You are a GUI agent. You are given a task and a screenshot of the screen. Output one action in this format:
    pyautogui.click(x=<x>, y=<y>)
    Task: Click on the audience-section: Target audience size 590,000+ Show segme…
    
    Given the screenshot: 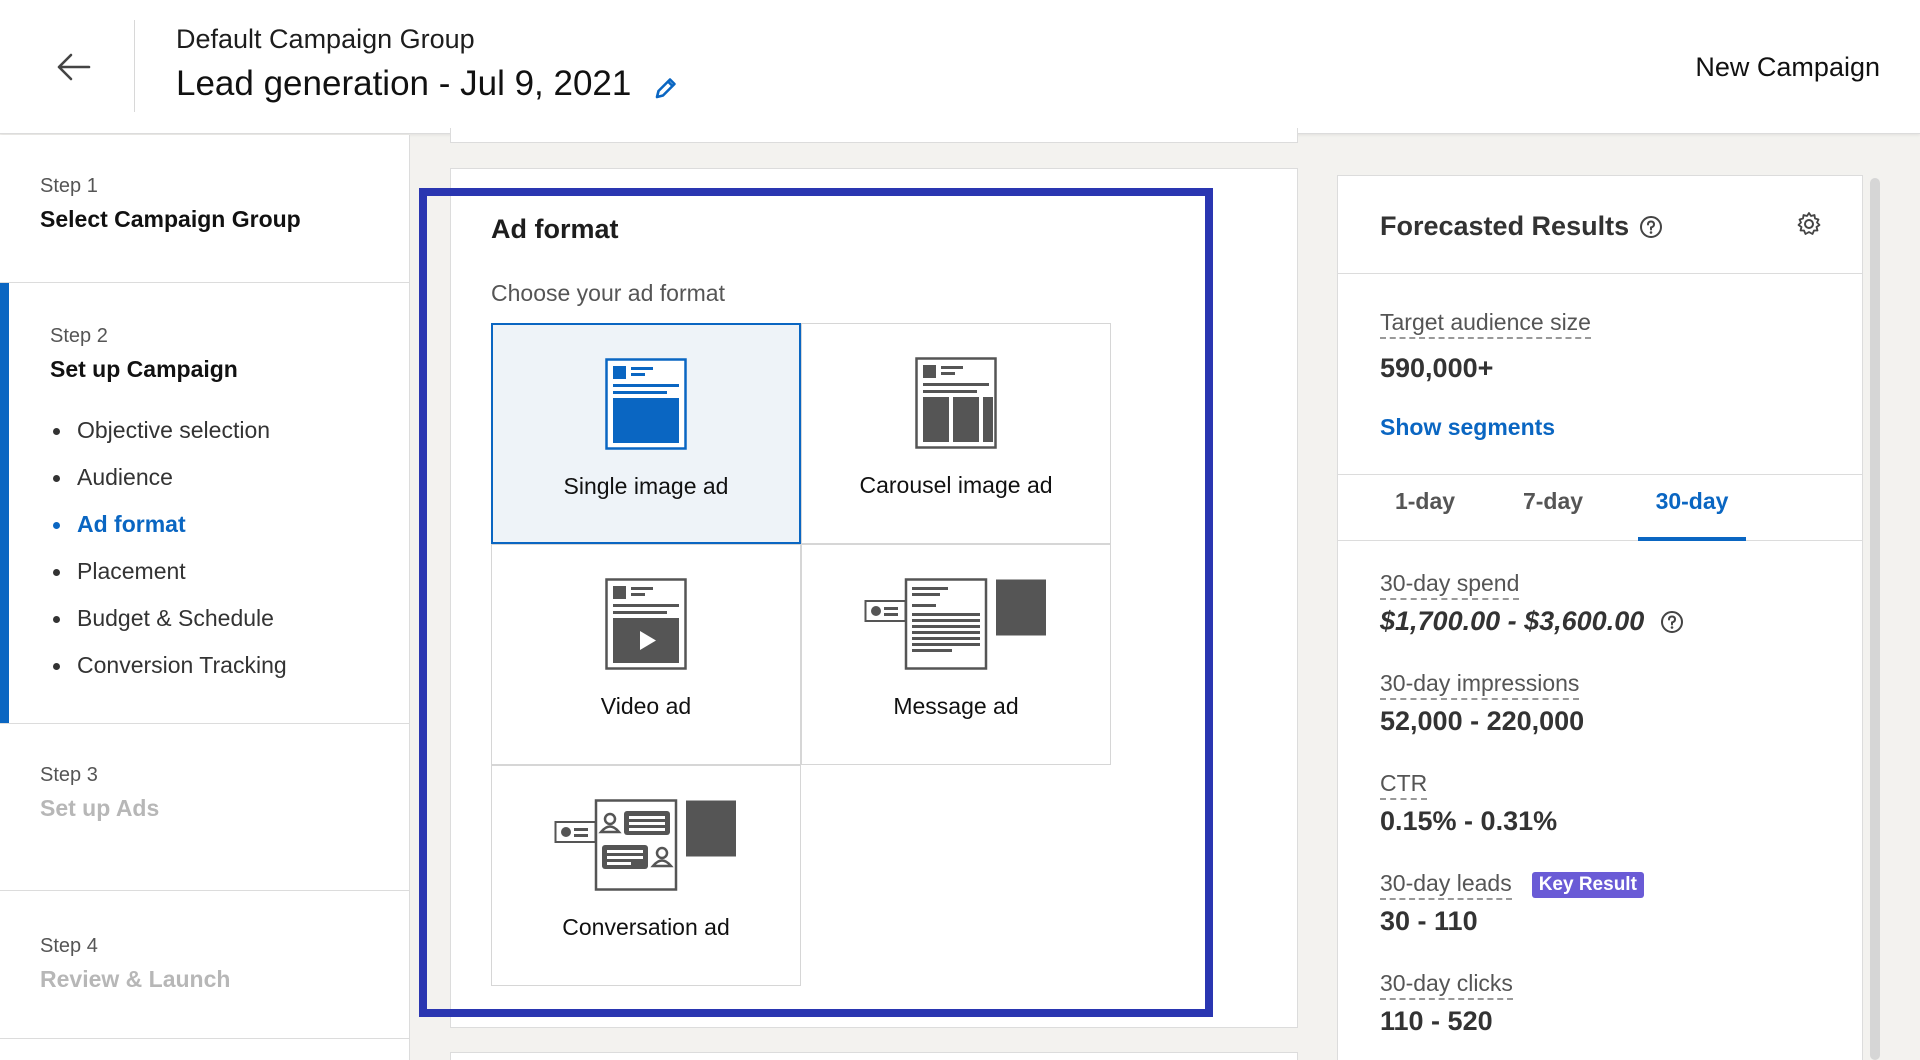 What is the action you would take?
    pyautogui.click(x=1600, y=374)
    